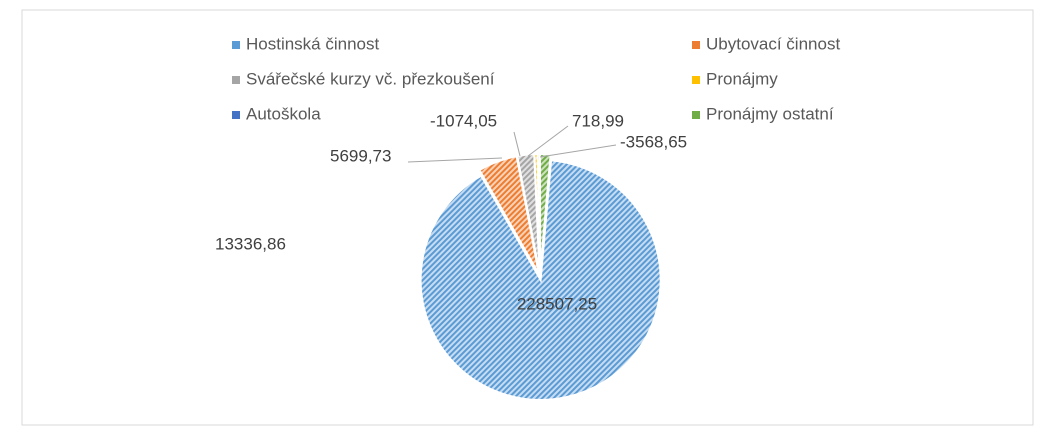 The image size is (1055, 440). I want to click on legend-label: Svářečské kurzy vč. přezkoušení, so click(370, 78).